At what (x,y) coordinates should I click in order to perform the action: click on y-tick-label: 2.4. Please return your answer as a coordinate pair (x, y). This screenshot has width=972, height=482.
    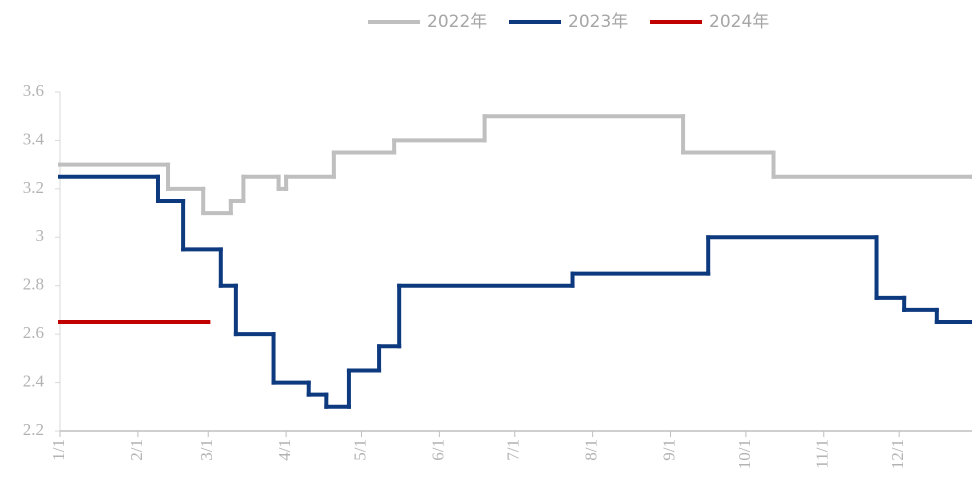
    Looking at the image, I should click on (34, 380).